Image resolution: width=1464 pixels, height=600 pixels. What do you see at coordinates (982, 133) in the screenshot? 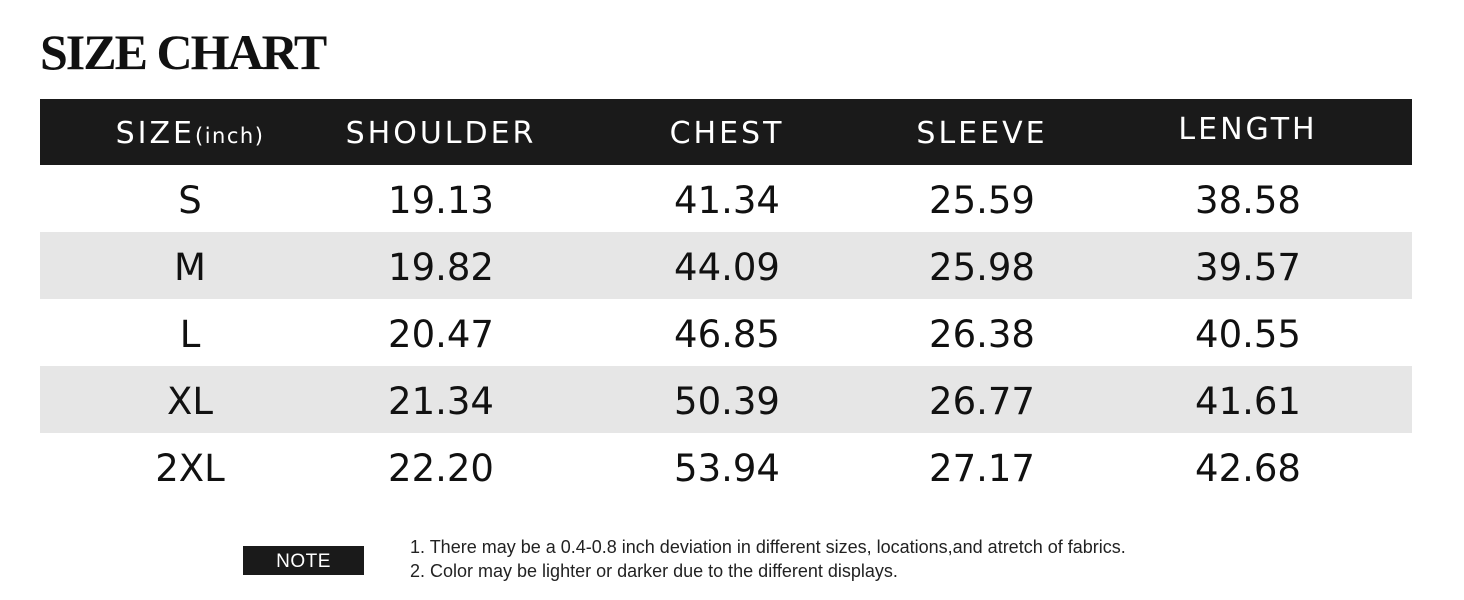
I see `header-sleeve: SLEEVE` at bounding box center [982, 133].